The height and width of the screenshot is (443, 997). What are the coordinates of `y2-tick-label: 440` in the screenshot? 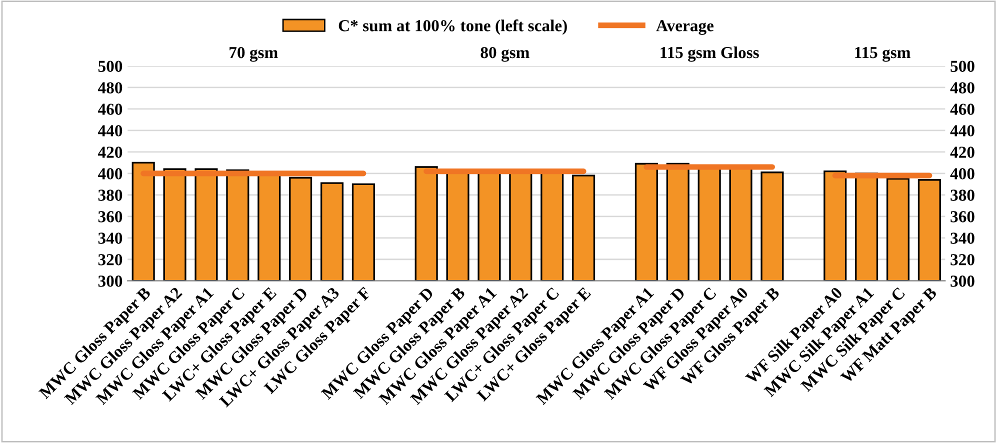 It's located at (962, 130).